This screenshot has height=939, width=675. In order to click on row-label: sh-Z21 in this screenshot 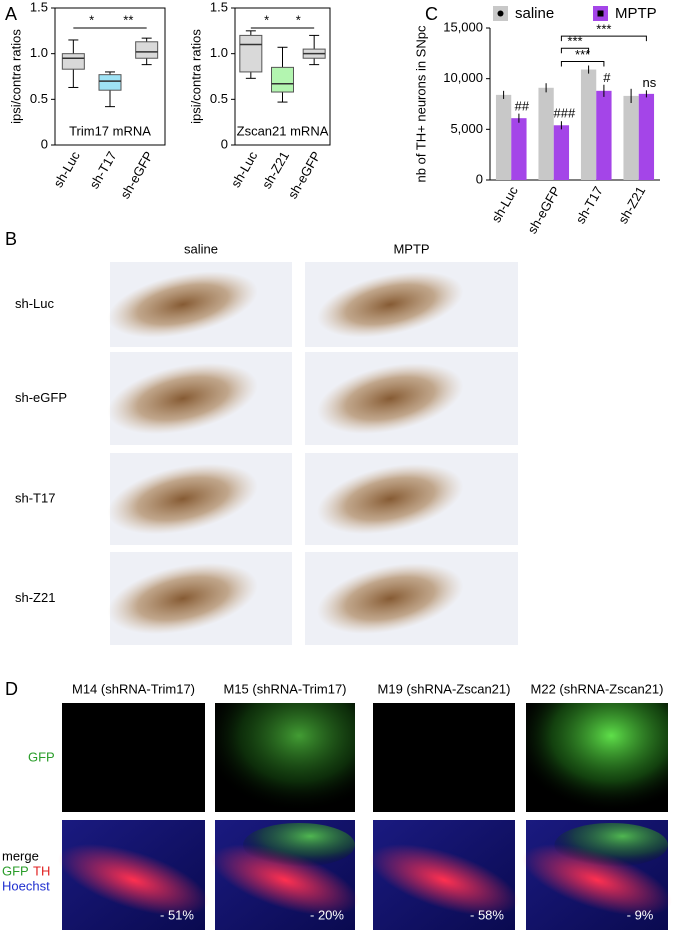, I will do `click(35, 597)`.